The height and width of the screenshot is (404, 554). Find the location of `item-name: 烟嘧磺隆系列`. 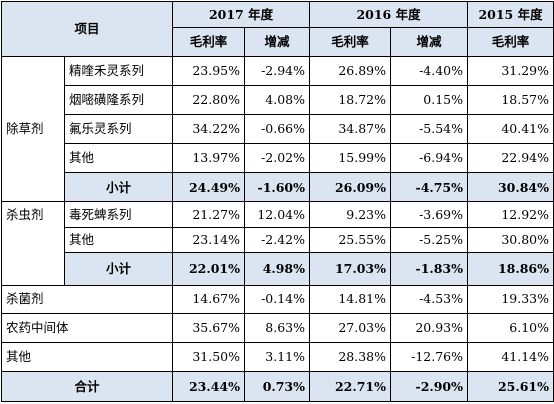

item-name: 烟嘧磺隆系列 is located at coordinates (118, 100).